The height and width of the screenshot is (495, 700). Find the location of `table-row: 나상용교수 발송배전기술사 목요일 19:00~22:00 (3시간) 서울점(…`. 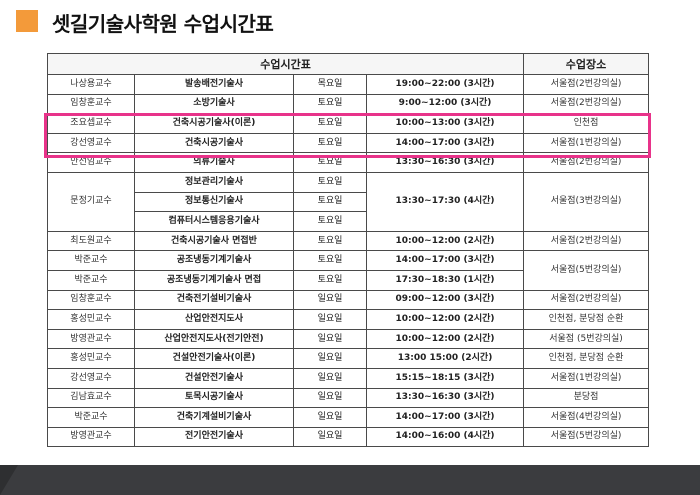

table-row: 나상용교수 발송배전기술사 목요일 19:00~22:00 (3시간) 서울점(… is located at coordinates (348, 84).